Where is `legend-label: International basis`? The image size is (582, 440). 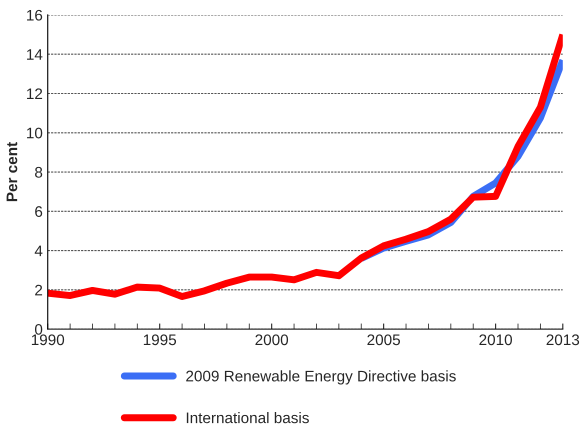
legend-label: International basis is located at coordinates (247, 418).